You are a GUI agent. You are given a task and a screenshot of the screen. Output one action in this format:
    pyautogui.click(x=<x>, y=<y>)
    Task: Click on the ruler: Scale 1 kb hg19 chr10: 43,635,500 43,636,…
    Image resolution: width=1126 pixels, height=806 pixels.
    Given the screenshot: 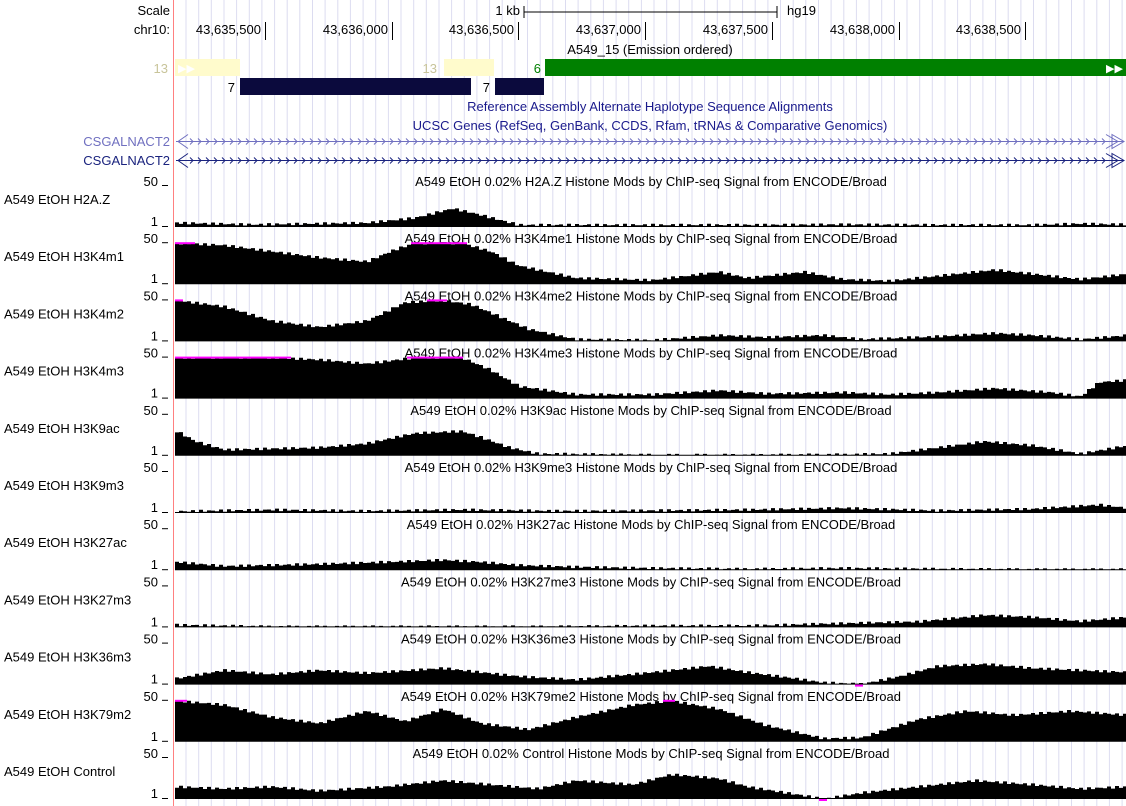 What is the action you would take?
    pyautogui.click(x=580, y=21)
    